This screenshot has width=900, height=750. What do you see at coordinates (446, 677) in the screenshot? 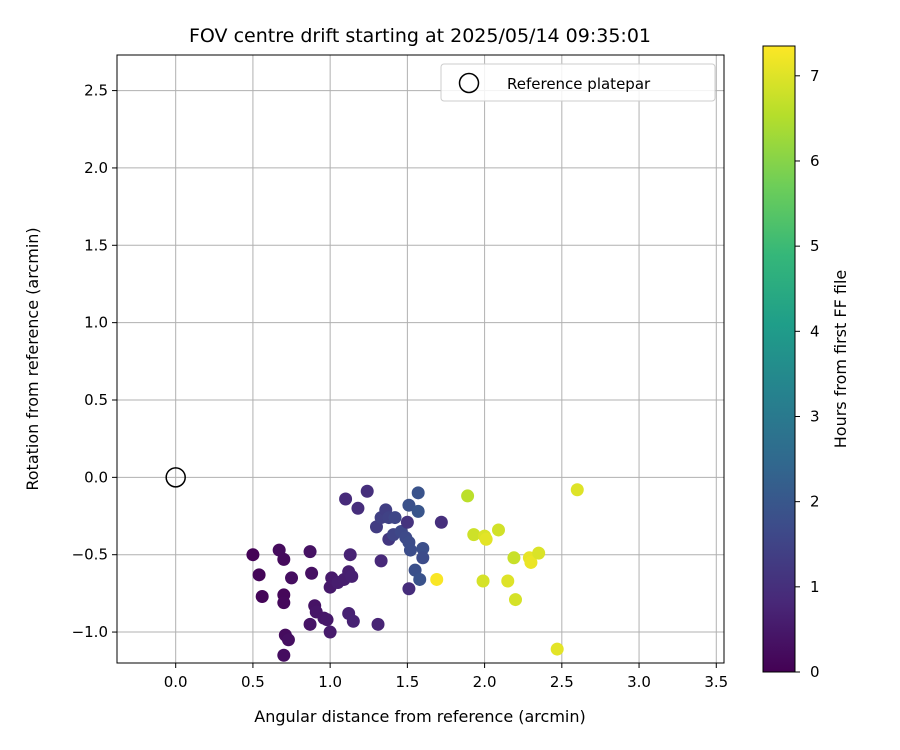
I see `x-axis-ticks: 0.0 0.5 1.0 1.5 2.0 2.5 3.0 3.5` at bounding box center [446, 677].